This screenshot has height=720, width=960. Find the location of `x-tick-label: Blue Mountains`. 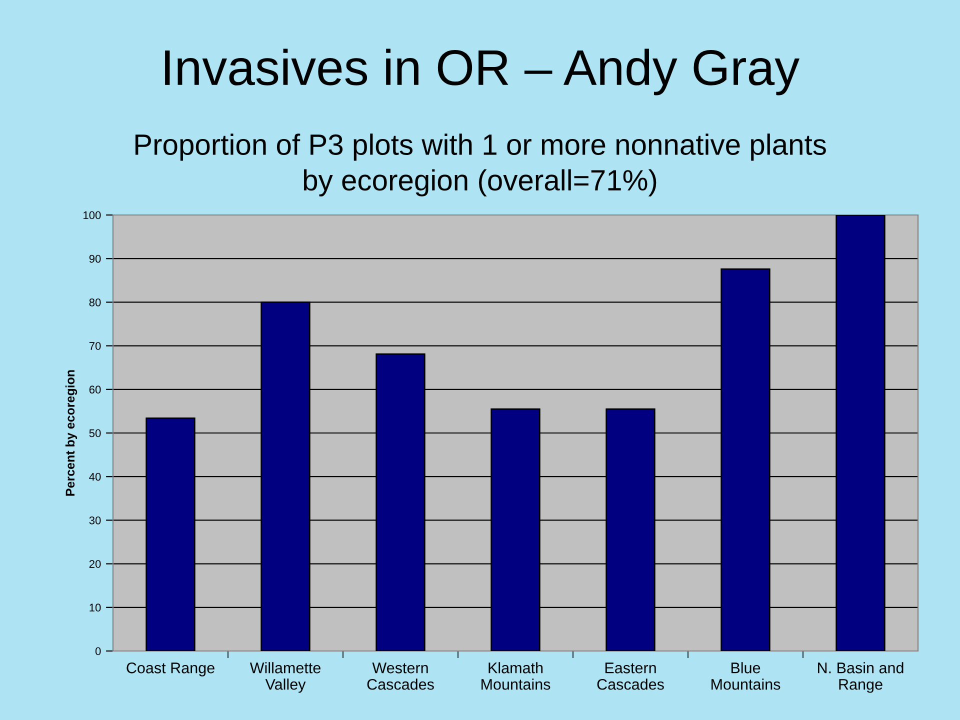

x-tick-label: Blue Mountains is located at coordinates (746, 676).